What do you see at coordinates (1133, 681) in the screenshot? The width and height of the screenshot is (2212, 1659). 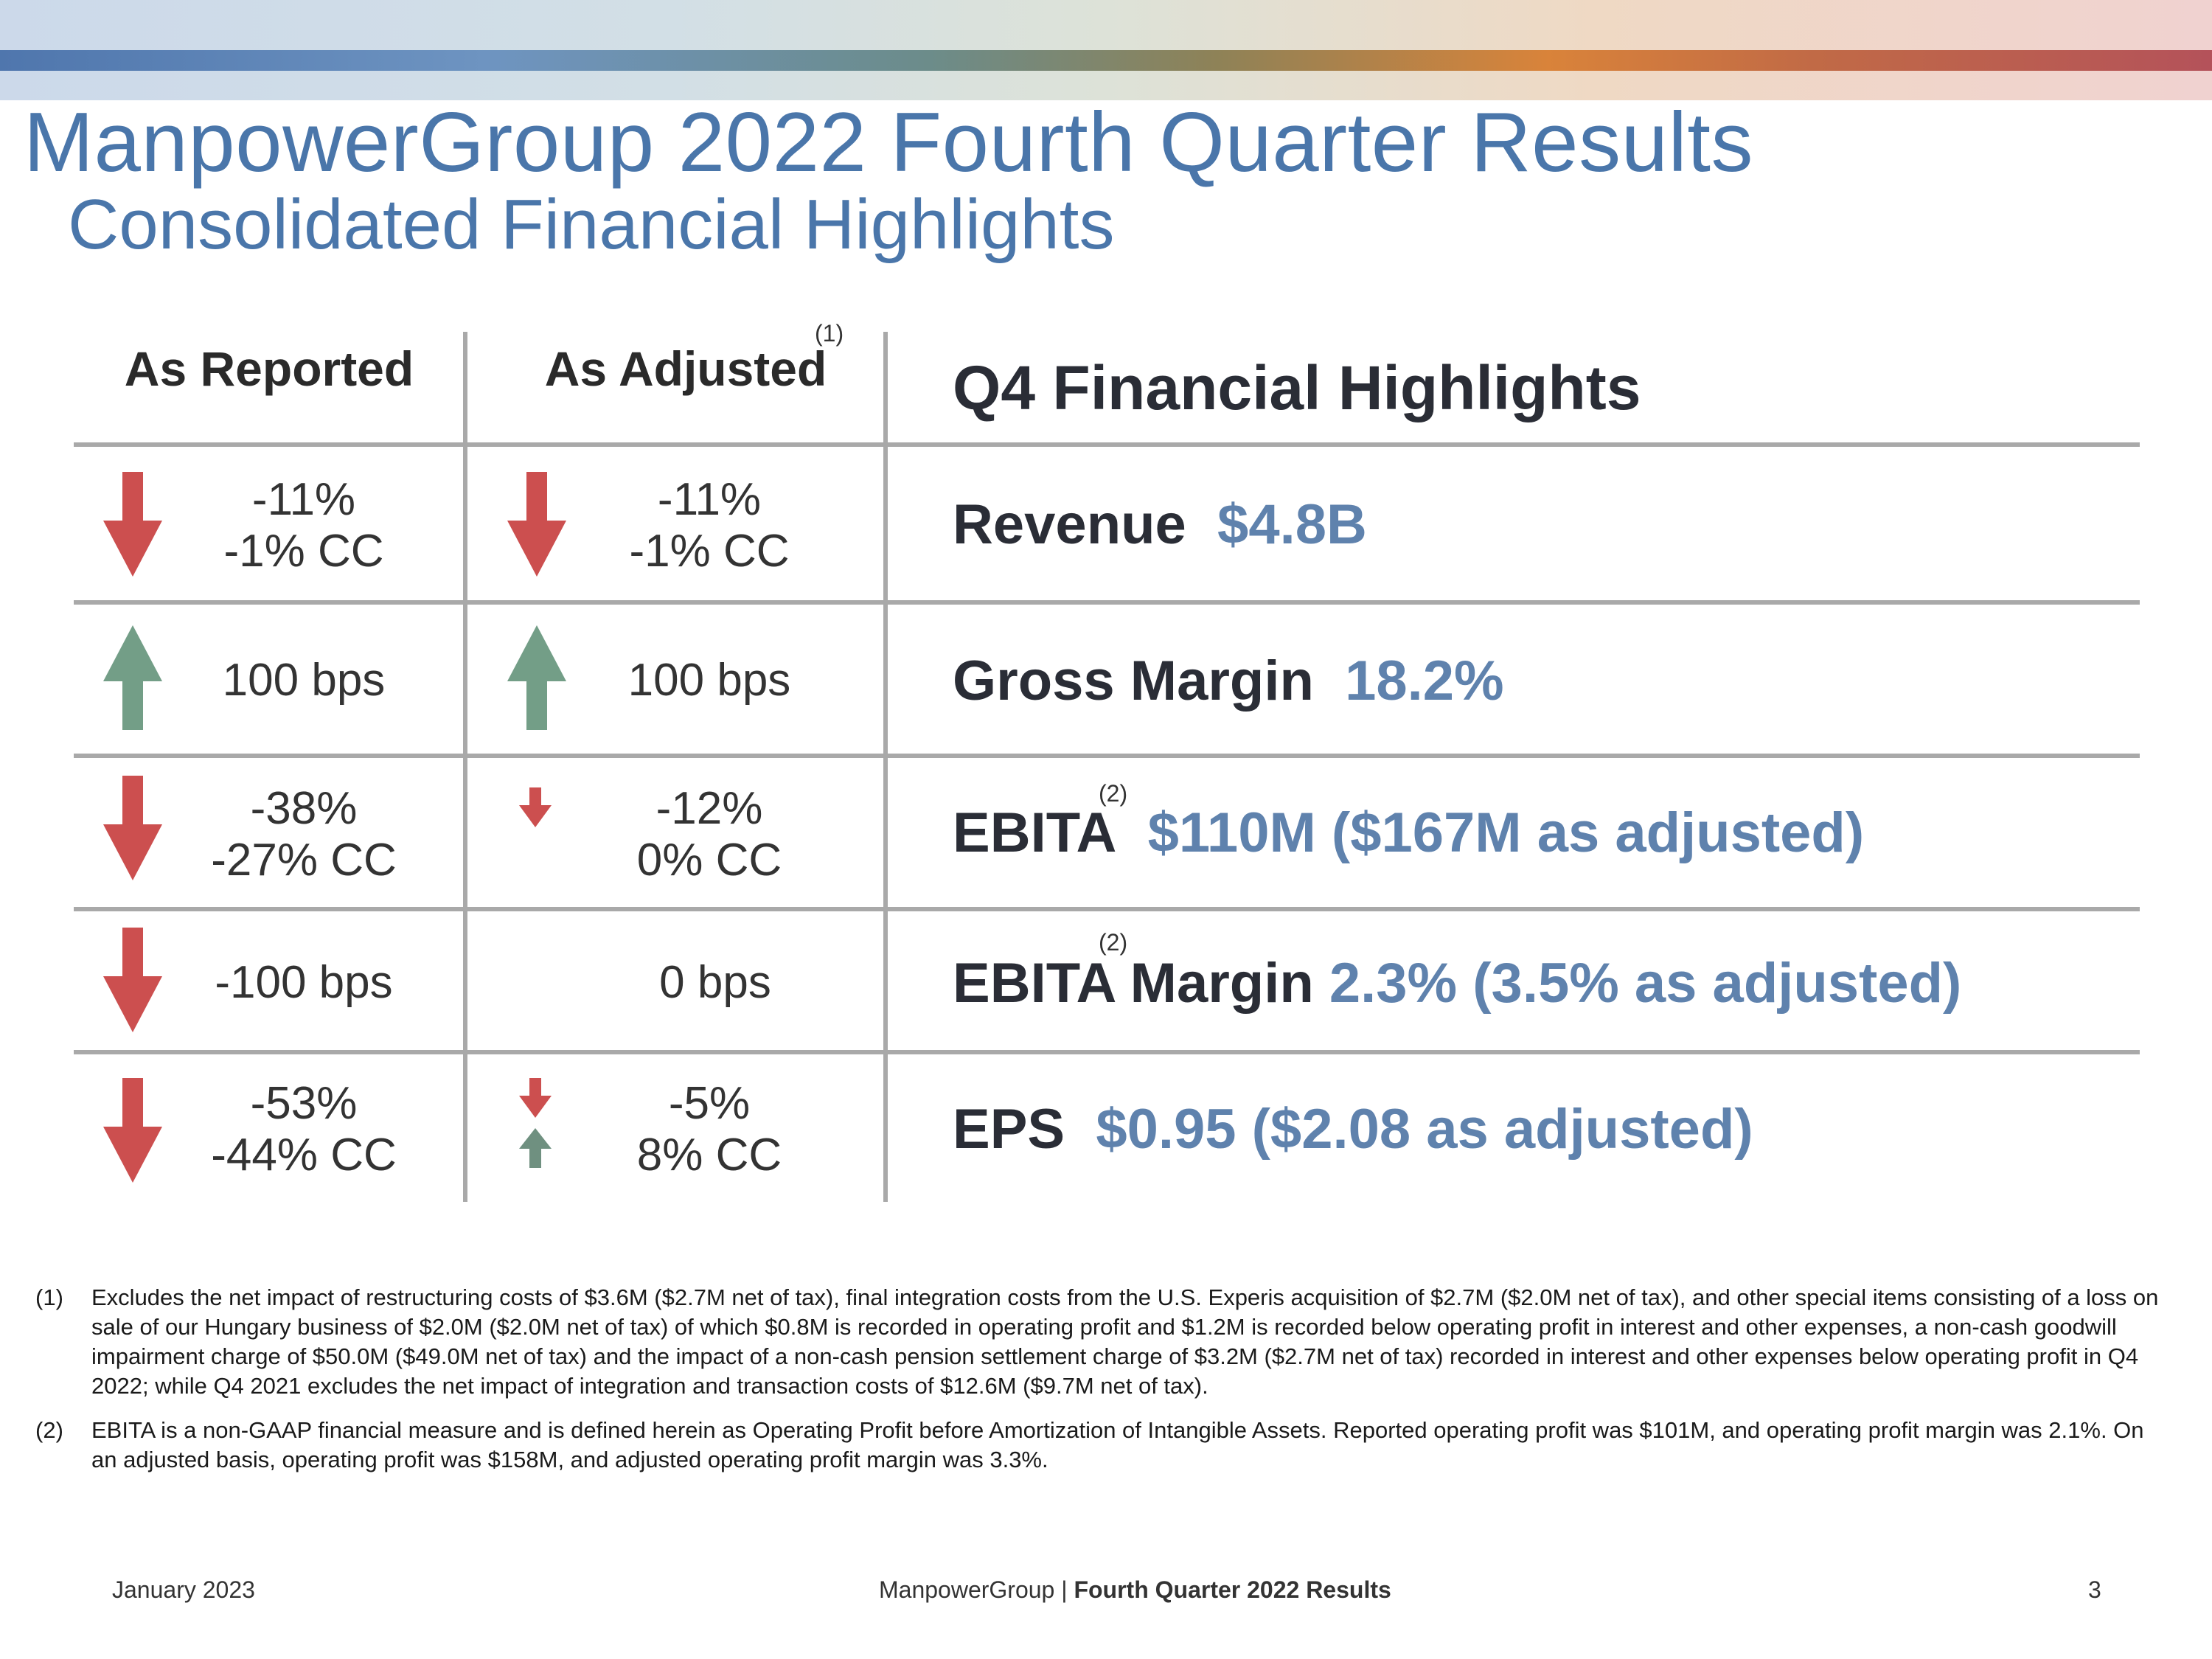 I see `highlight-label: Gross Margin` at bounding box center [1133, 681].